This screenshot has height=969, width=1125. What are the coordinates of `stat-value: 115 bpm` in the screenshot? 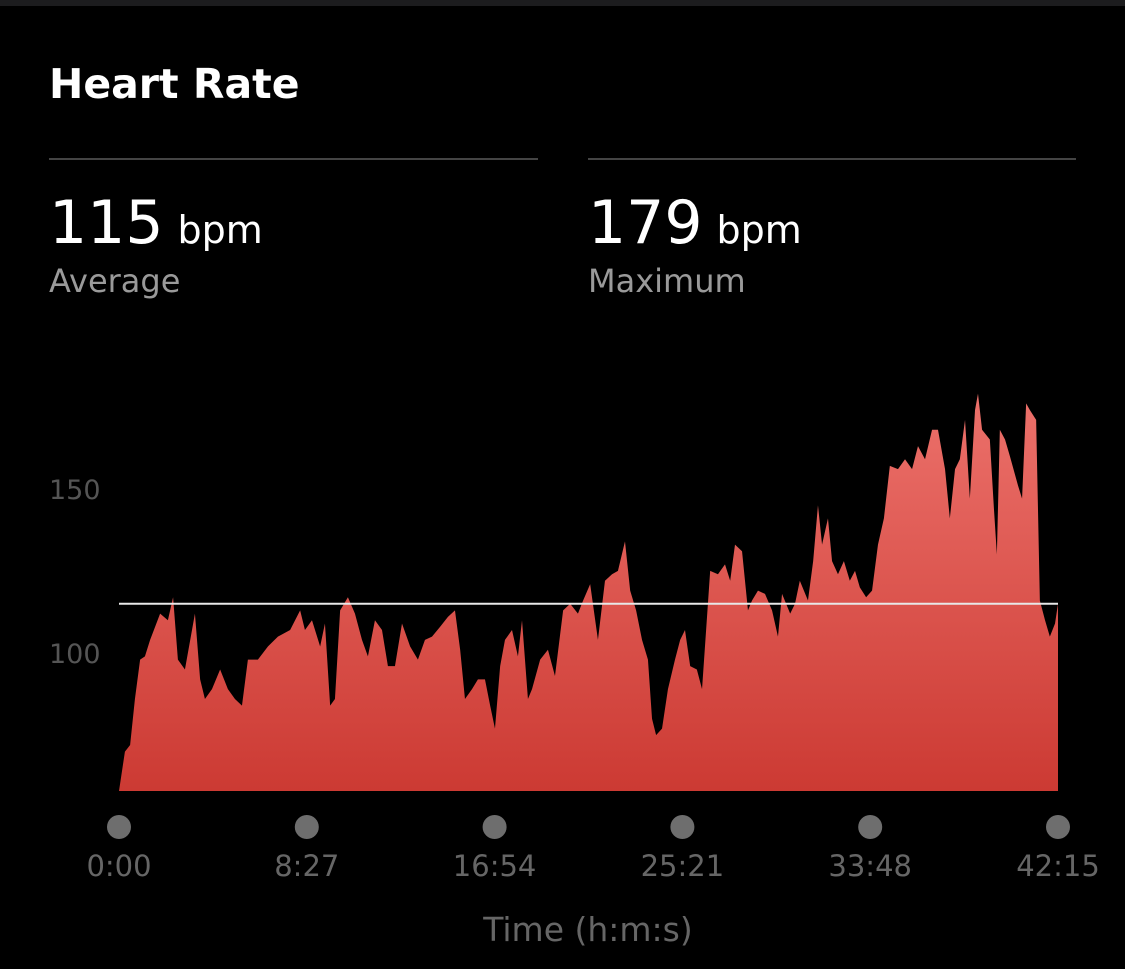 It's located at (156, 223).